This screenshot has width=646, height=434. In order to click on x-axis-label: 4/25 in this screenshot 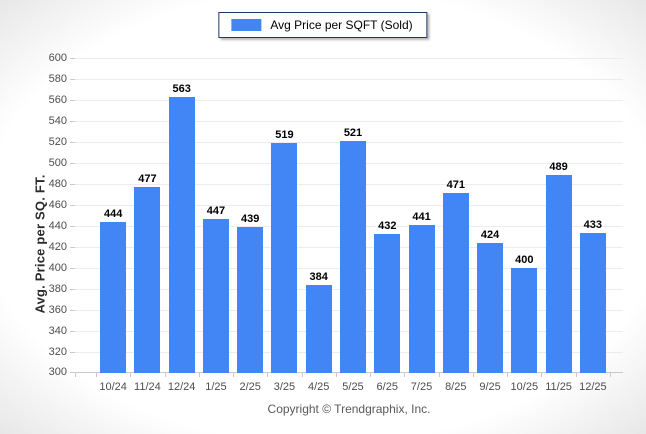, I will do `click(319, 387)`.